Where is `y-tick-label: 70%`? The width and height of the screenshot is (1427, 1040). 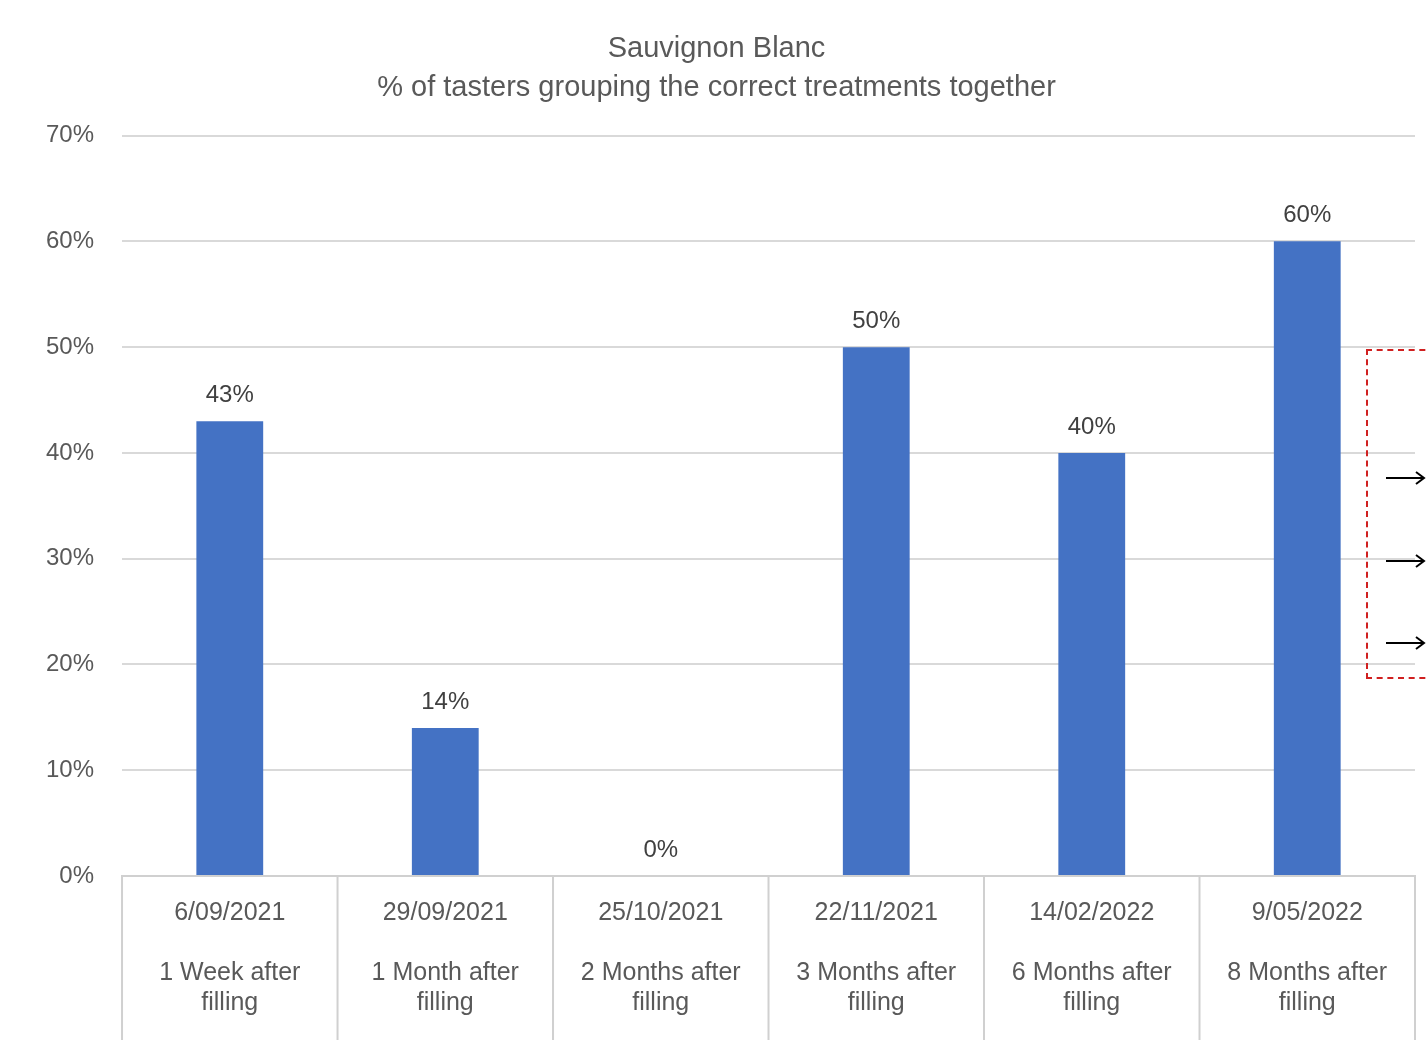
y-tick-label: 70% is located at coordinates (70, 134).